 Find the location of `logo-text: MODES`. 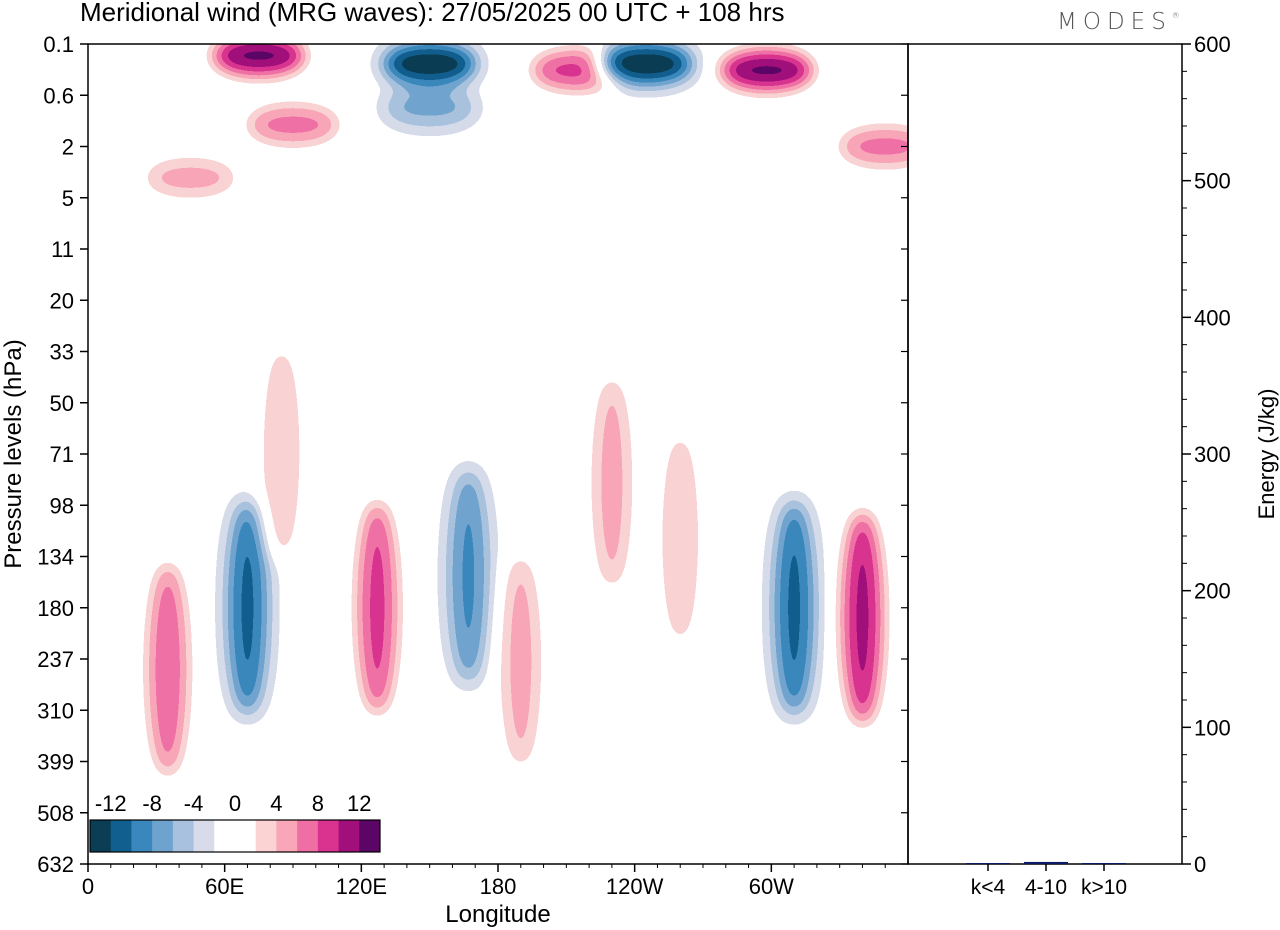

logo-text: MODES is located at coordinates (1114, 22).